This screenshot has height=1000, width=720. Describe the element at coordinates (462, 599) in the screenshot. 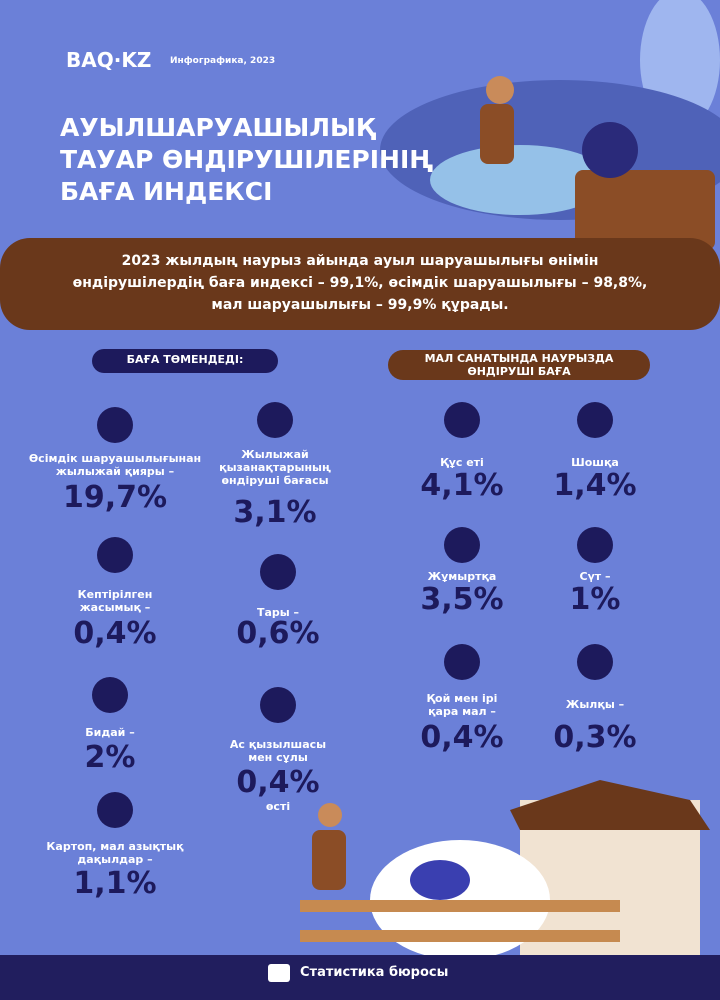

I see `item-value: 3,5%` at that location.